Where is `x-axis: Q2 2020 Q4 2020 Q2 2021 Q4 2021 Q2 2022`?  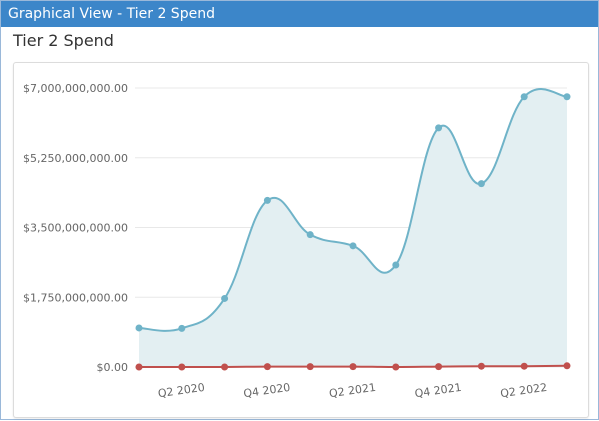 x-axis: Q2 2020 Q4 2020 Q2 2021 Q4 2021 Q2 2022 is located at coordinates (352, 390).